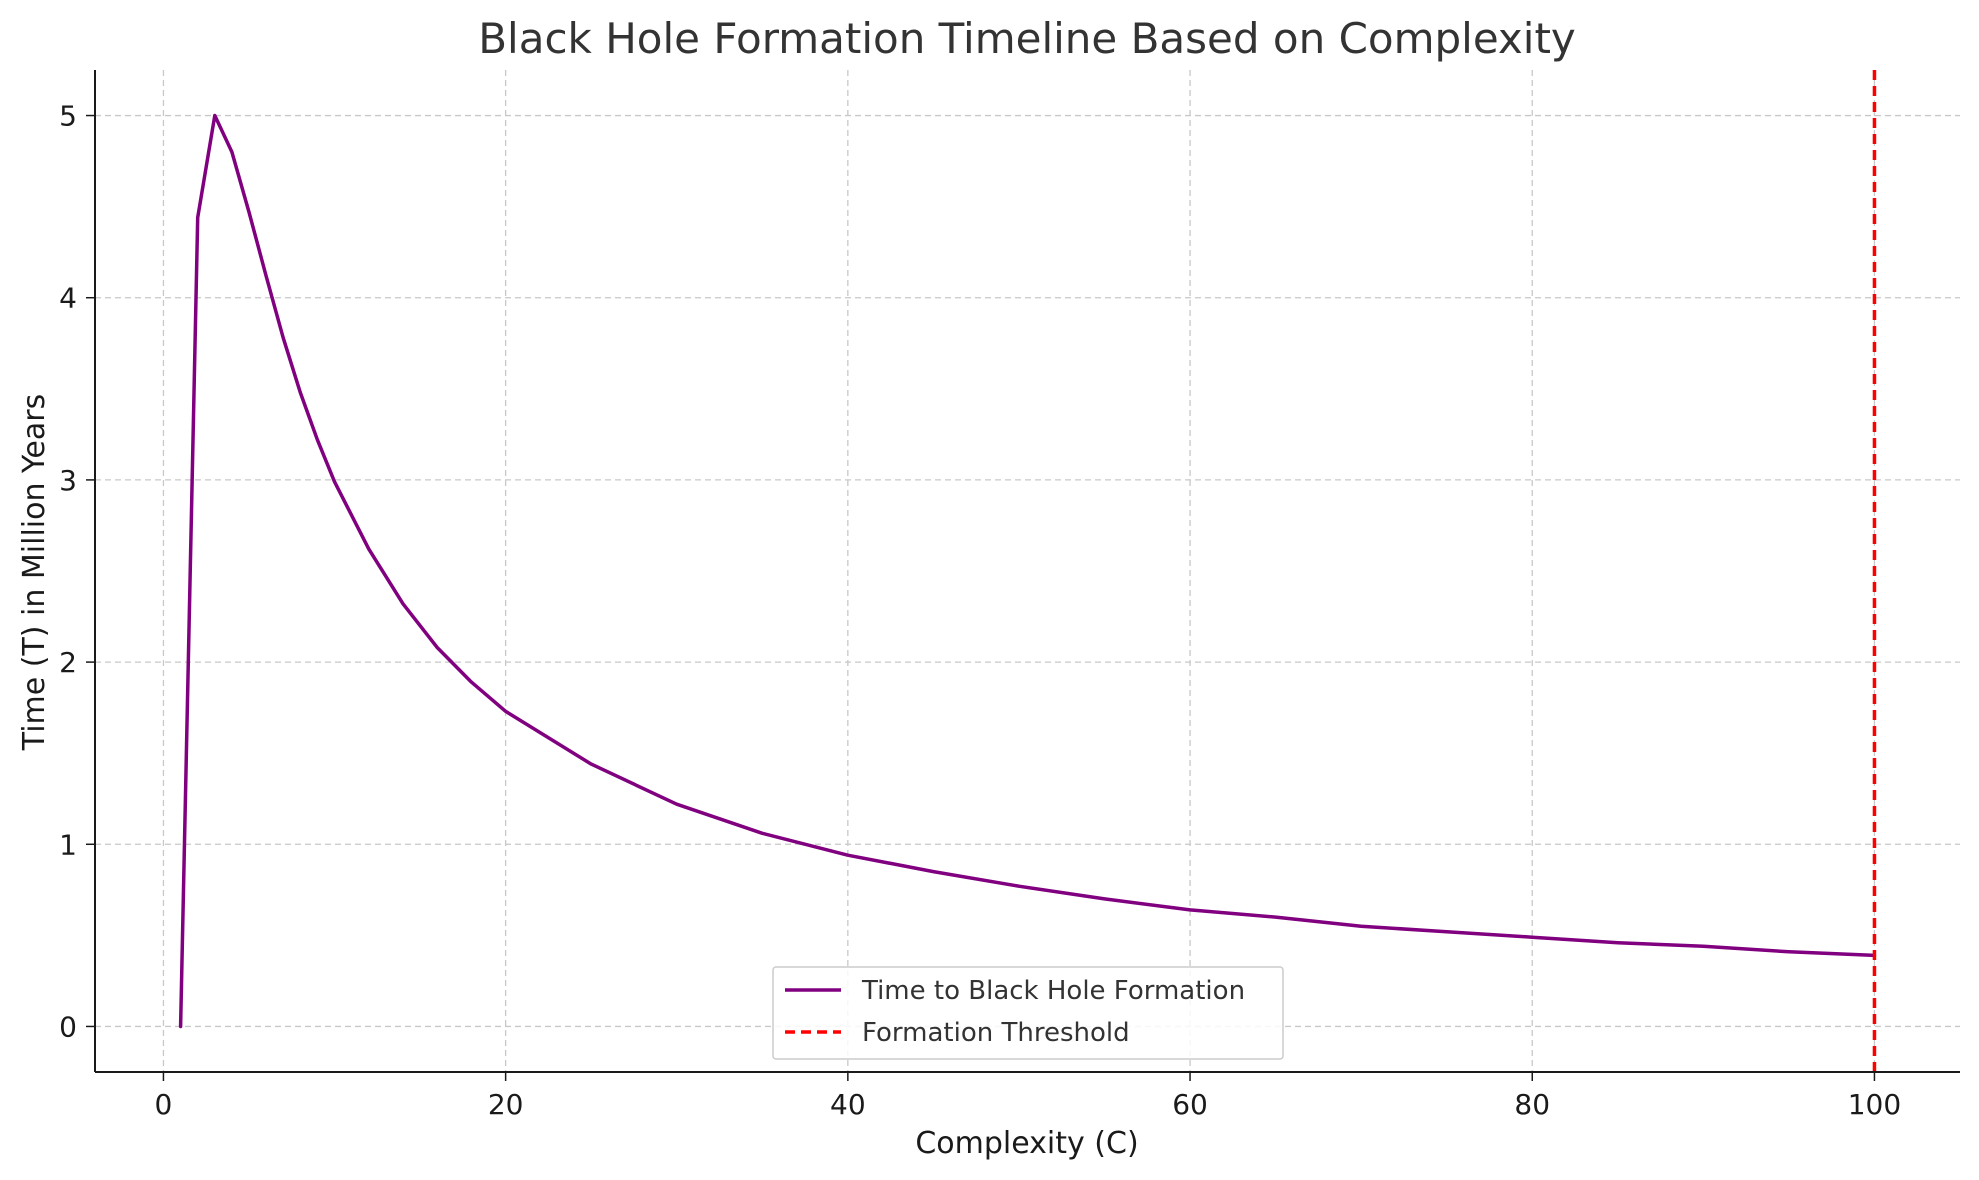  I want to click on x-tick-label: 0, so click(164, 1104).